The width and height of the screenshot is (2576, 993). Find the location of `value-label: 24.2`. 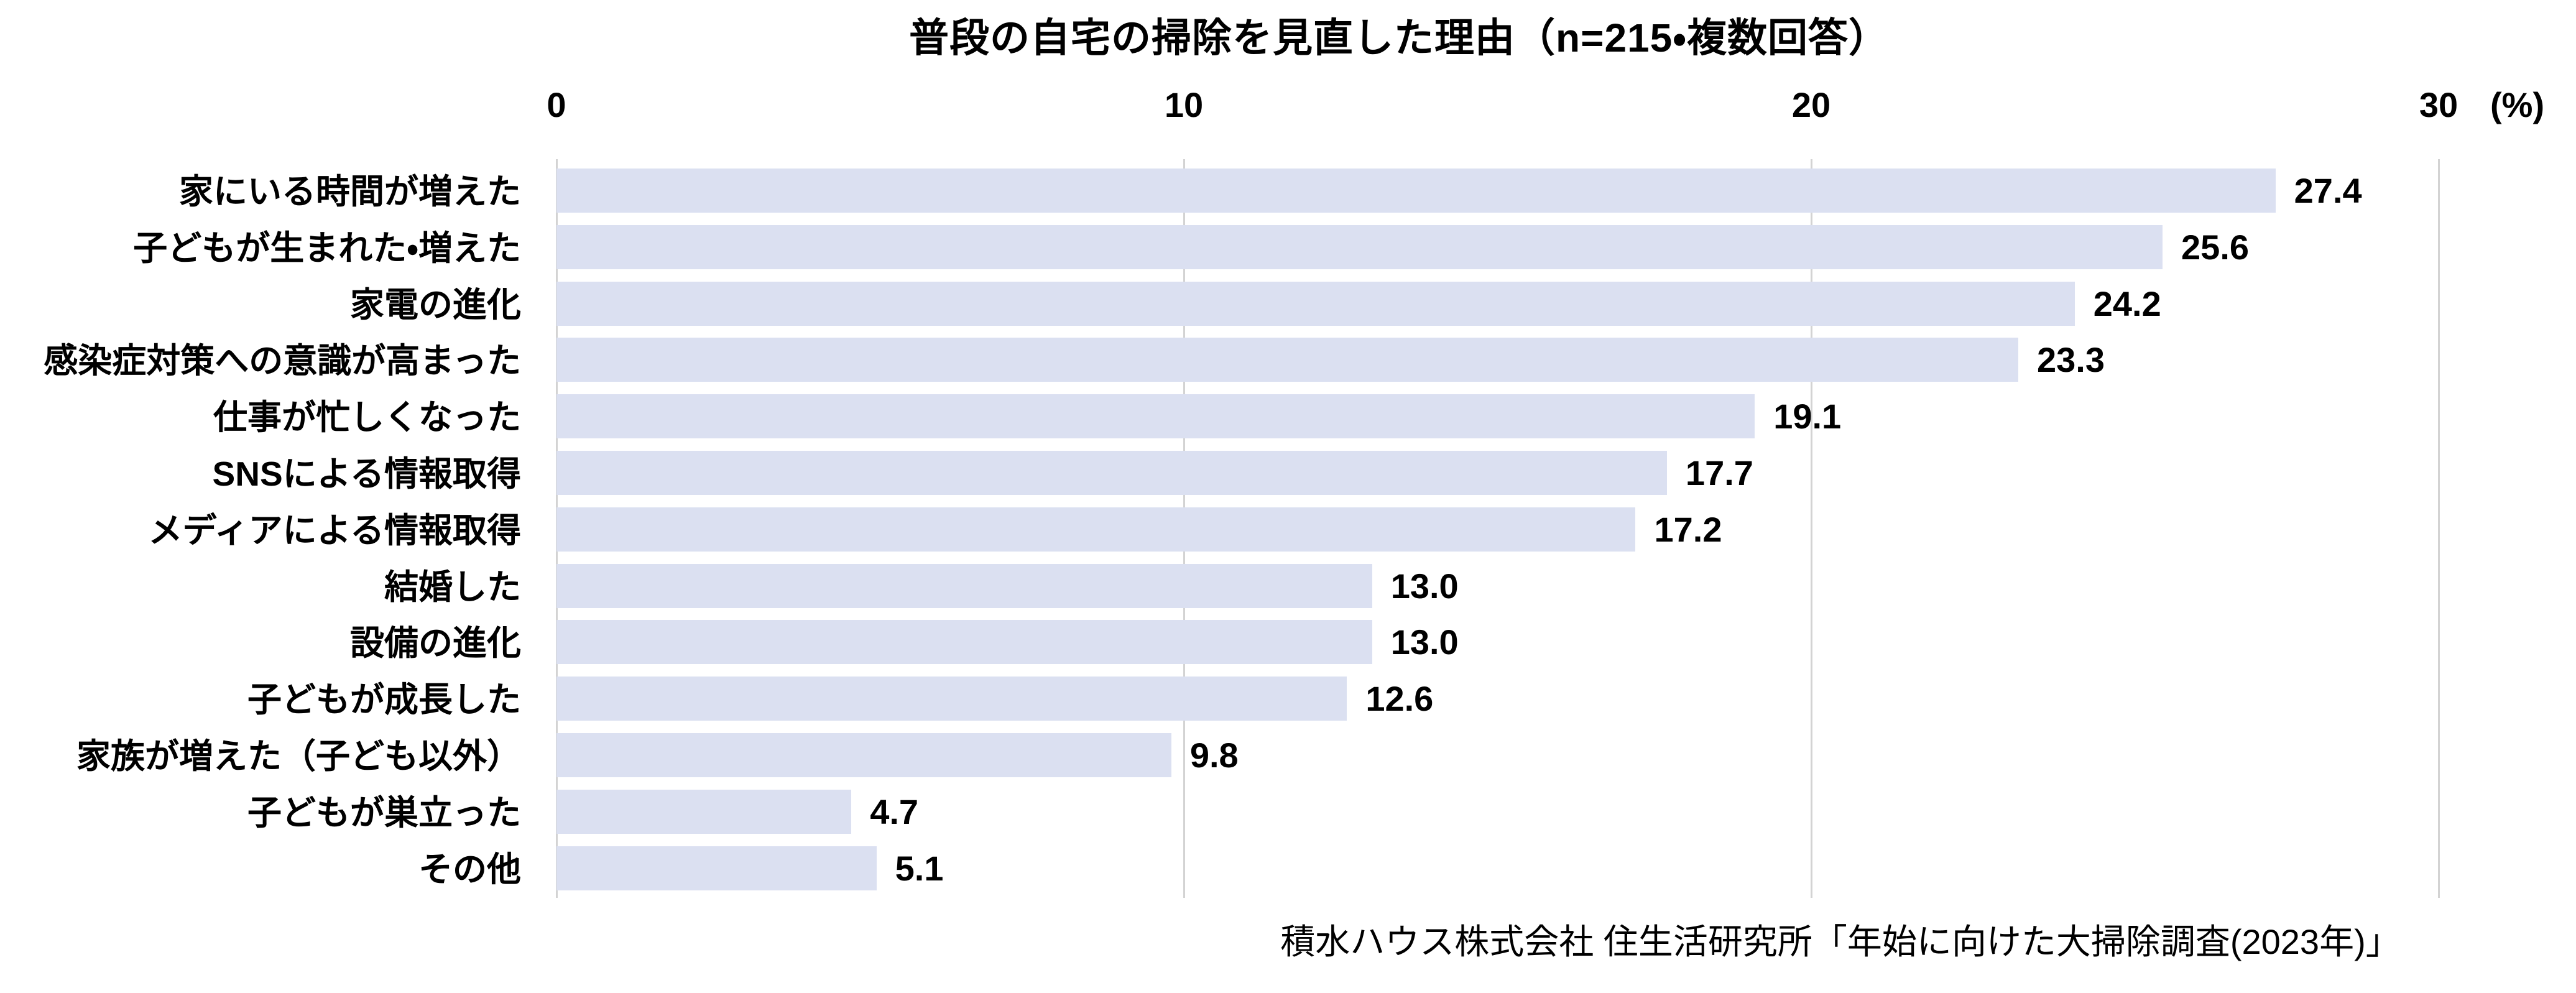

value-label: 24.2 is located at coordinates (2127, 303).